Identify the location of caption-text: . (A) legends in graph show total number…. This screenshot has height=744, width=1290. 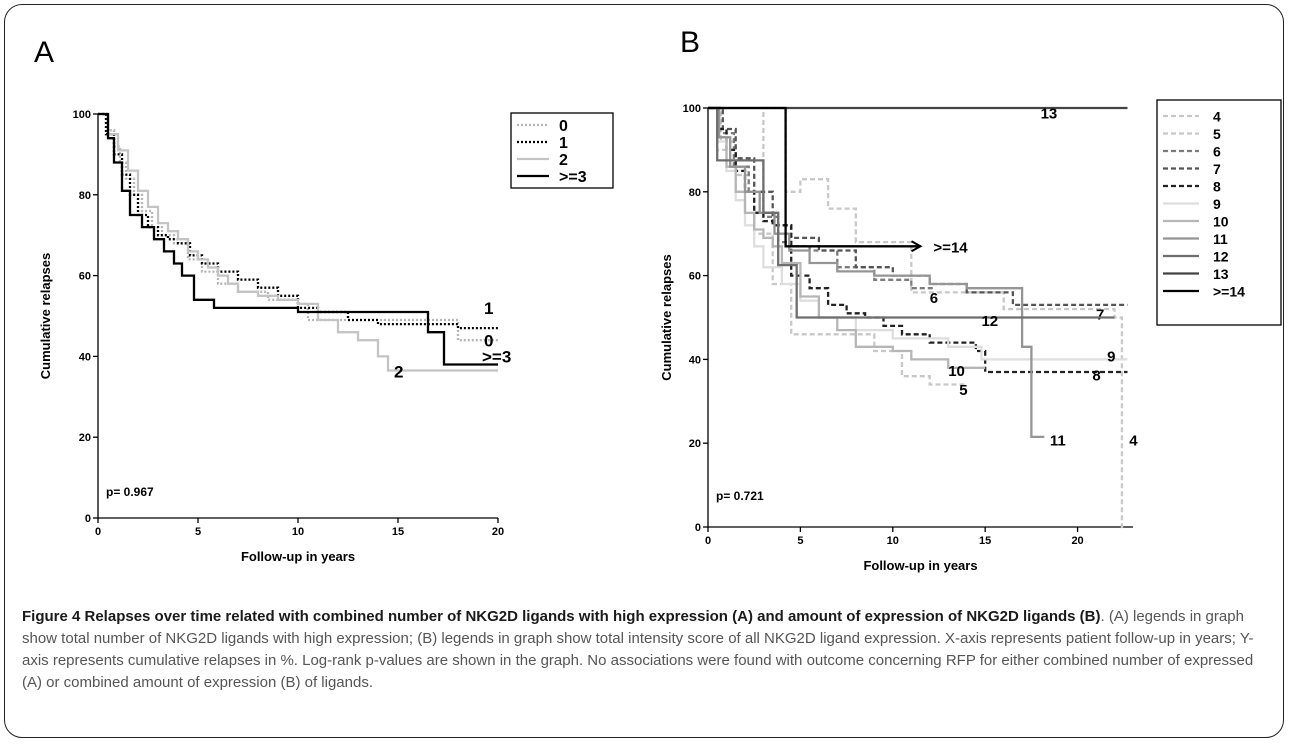
(638, 649).